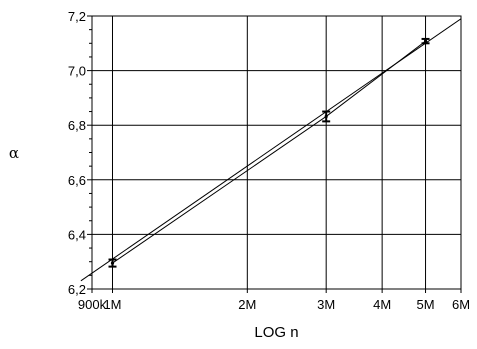 The image size is (477, 349). I want to click on x-tick-label: 5M, so click(426, 304).